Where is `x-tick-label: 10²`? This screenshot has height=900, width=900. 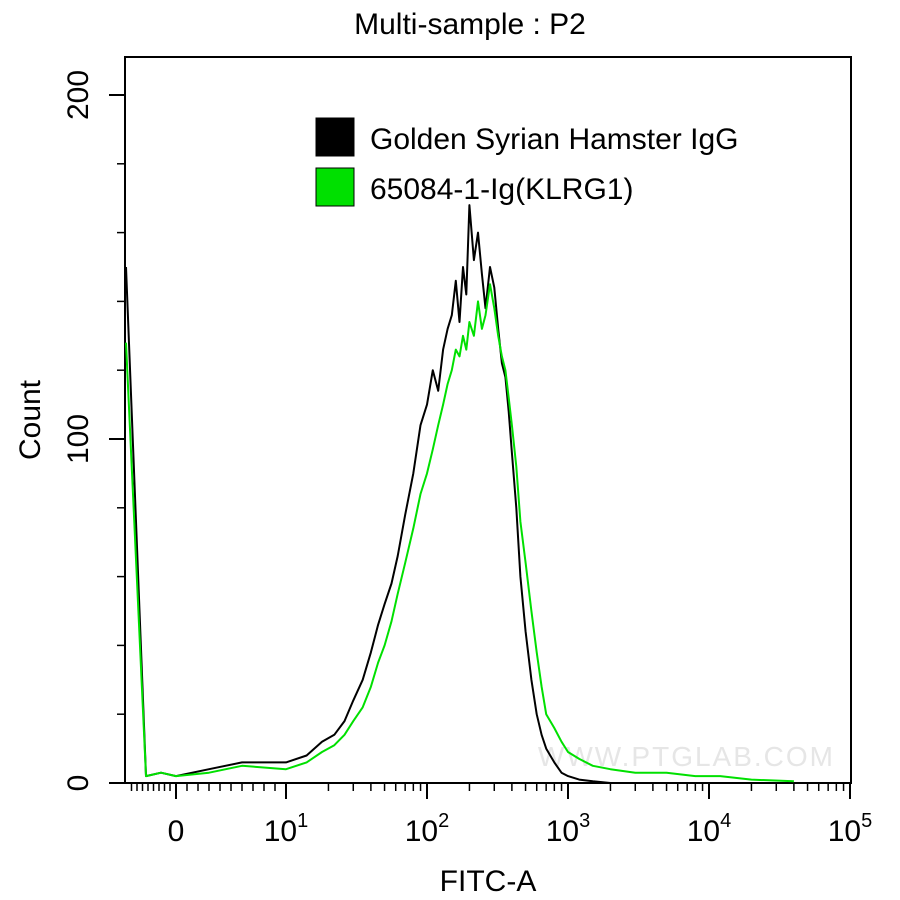
x-tick-label: 10² is located at coordinates (427, 829).